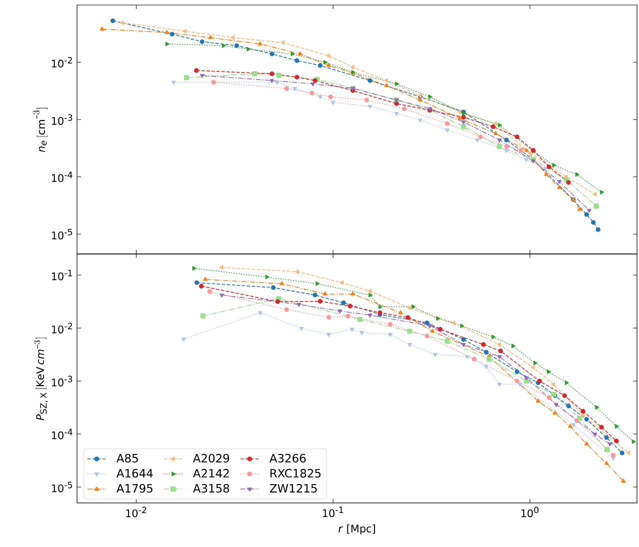 Image resolution: width=639 pixels, height=547 pixels. Describe the element at coordinates (211, 488) in the screenshot. I see `legend-label: A3158` at that location.